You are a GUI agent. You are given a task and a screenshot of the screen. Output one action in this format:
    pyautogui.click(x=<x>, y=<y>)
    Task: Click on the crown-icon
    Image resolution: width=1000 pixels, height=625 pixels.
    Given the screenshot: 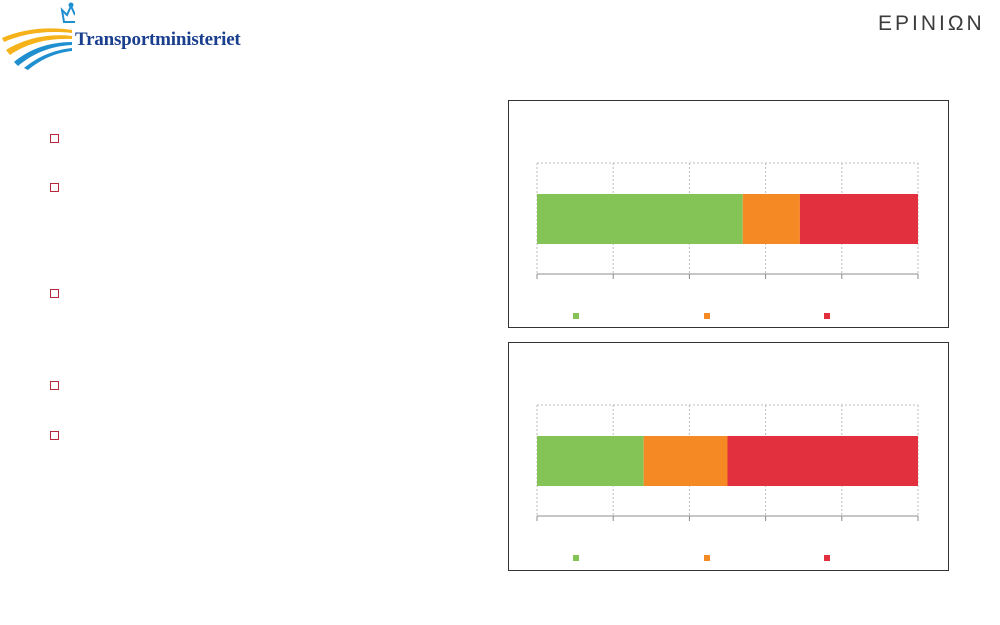 What is the action you would take?
    pyautogui.click(x=68, y=12)
    